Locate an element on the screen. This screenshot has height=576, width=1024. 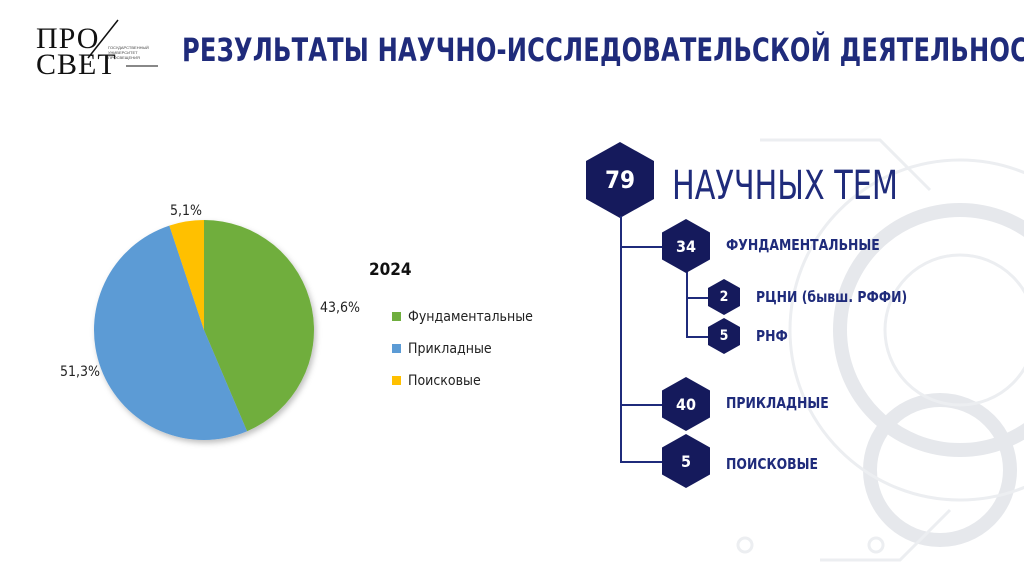
exploratory-count-hexagon: 5 is located at coordinates (686, 461).